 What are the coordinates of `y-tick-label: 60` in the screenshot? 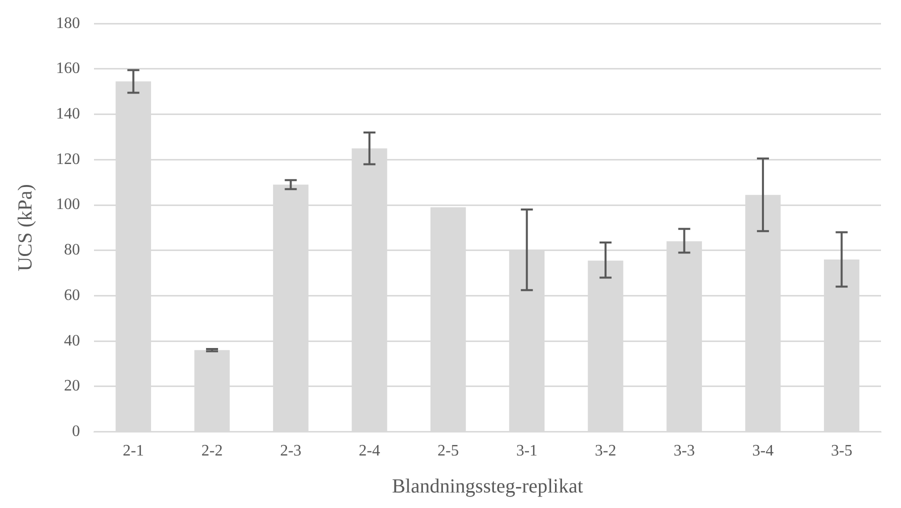 It's located at (72, 295).